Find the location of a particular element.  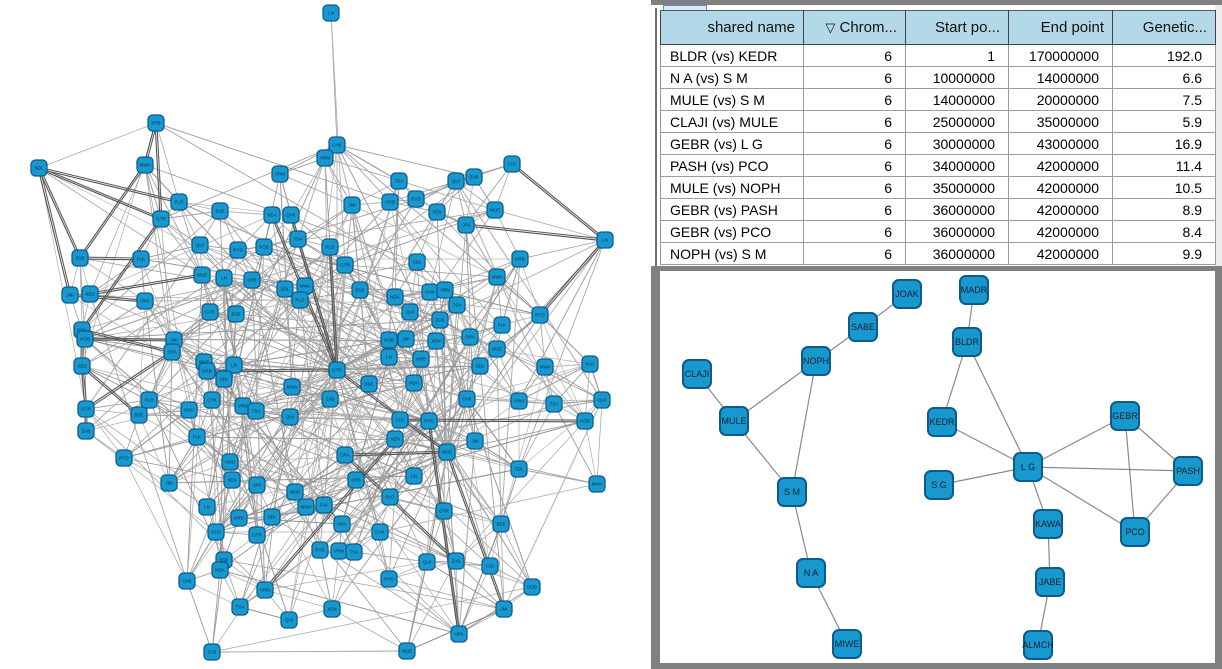

svg-text: PCO is located at coordinates (1135, 532).